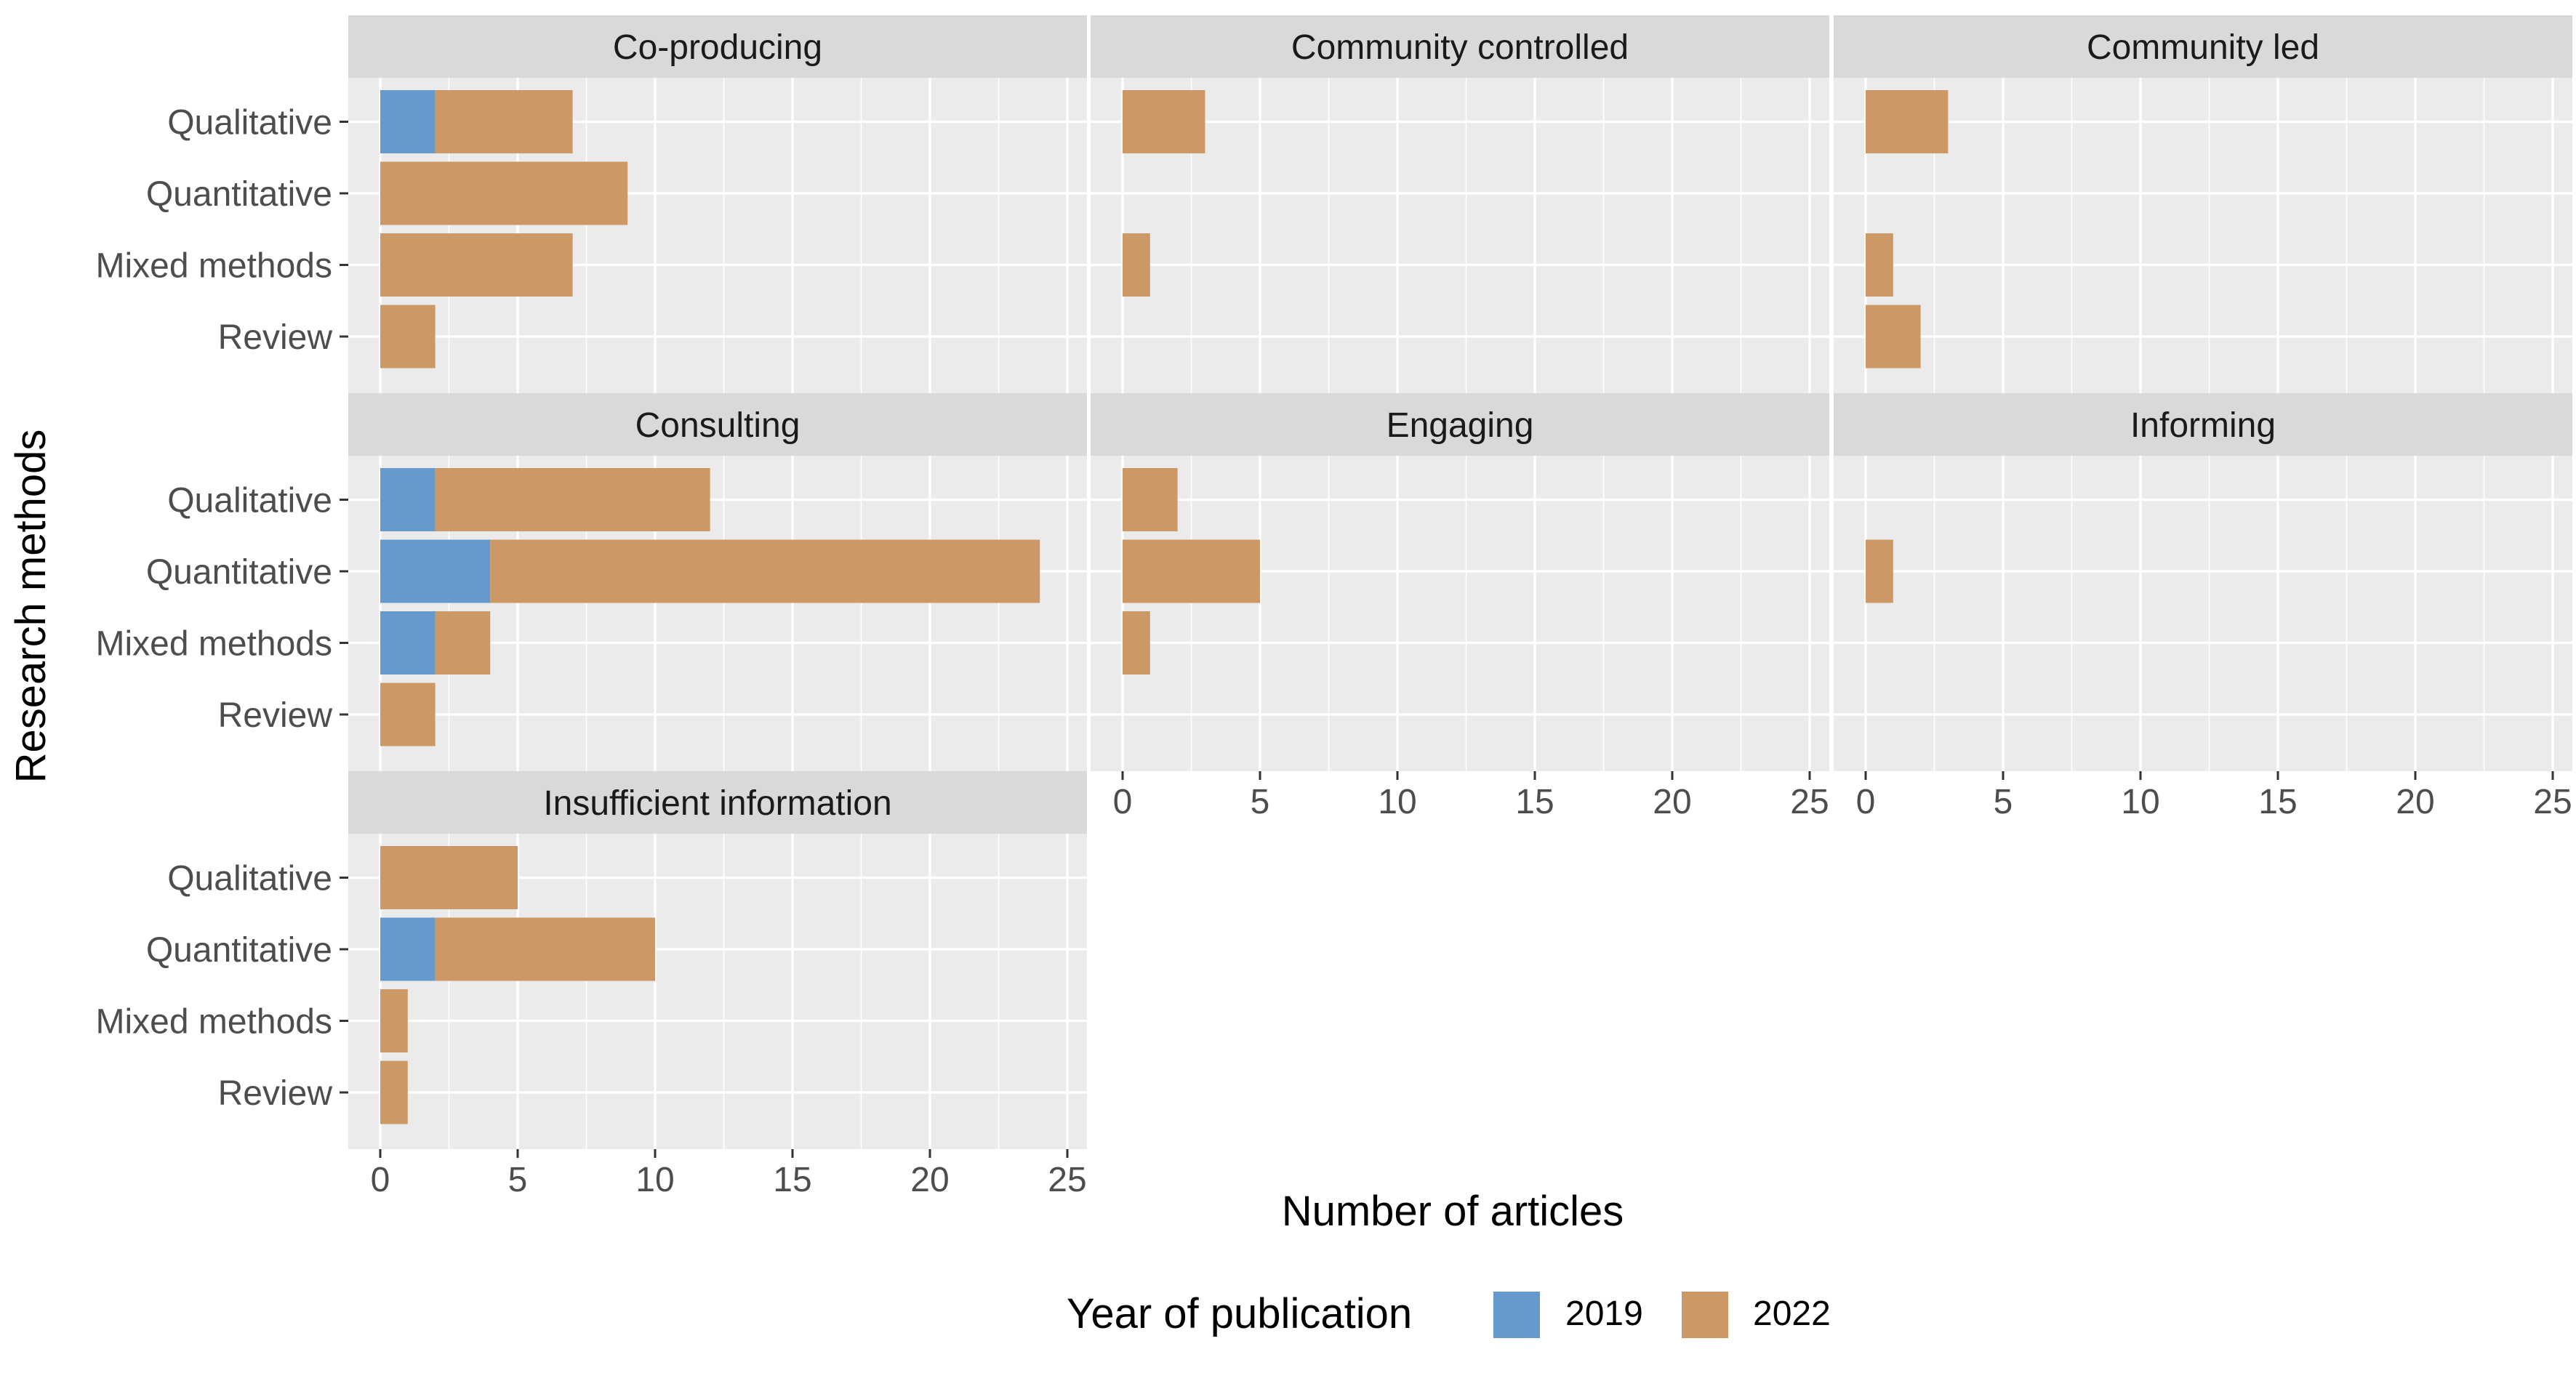 The width and height of the screenshot is (2576, 1373). What do you see at coordinates (1792, 1314) in the screenshot?
I see `legend-label-2022: 2022` at bounding box center [1792, 1314].